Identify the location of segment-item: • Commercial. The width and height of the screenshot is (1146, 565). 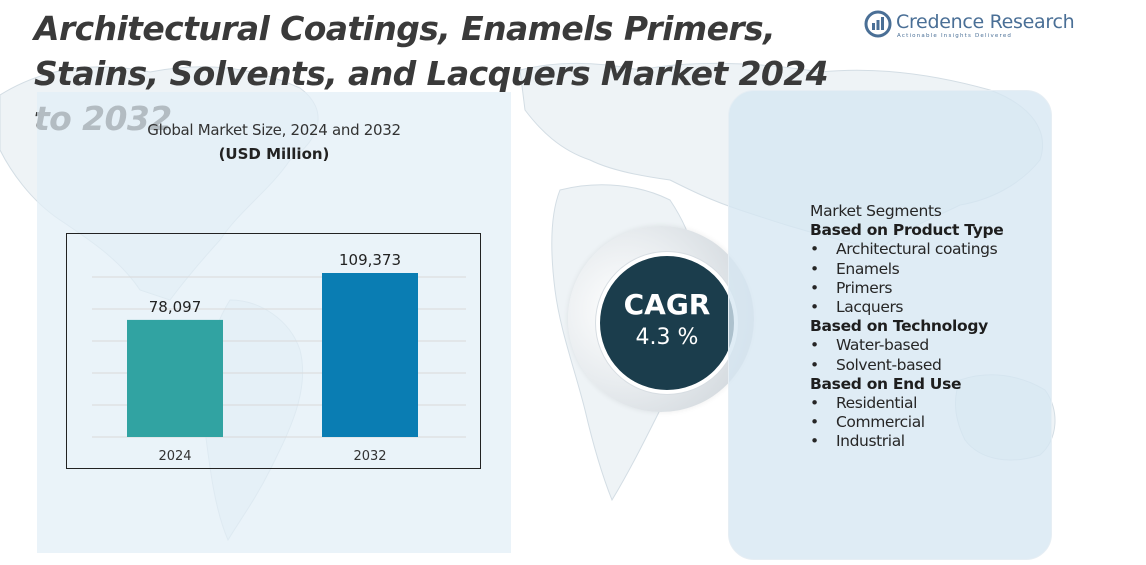
(960, 422).